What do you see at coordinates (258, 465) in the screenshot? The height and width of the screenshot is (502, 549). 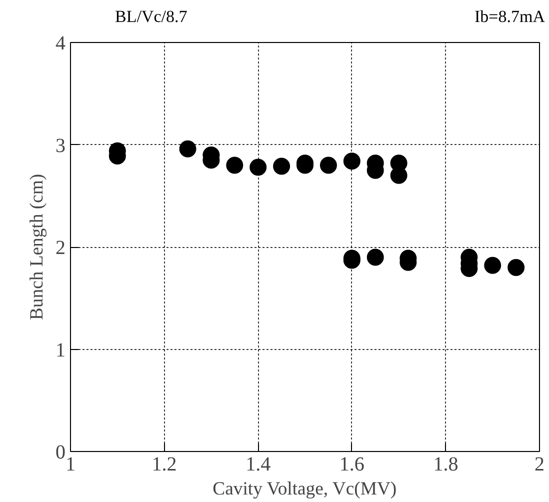 I see `x-tick-label: 1.4` at bounding box center [258, 465].